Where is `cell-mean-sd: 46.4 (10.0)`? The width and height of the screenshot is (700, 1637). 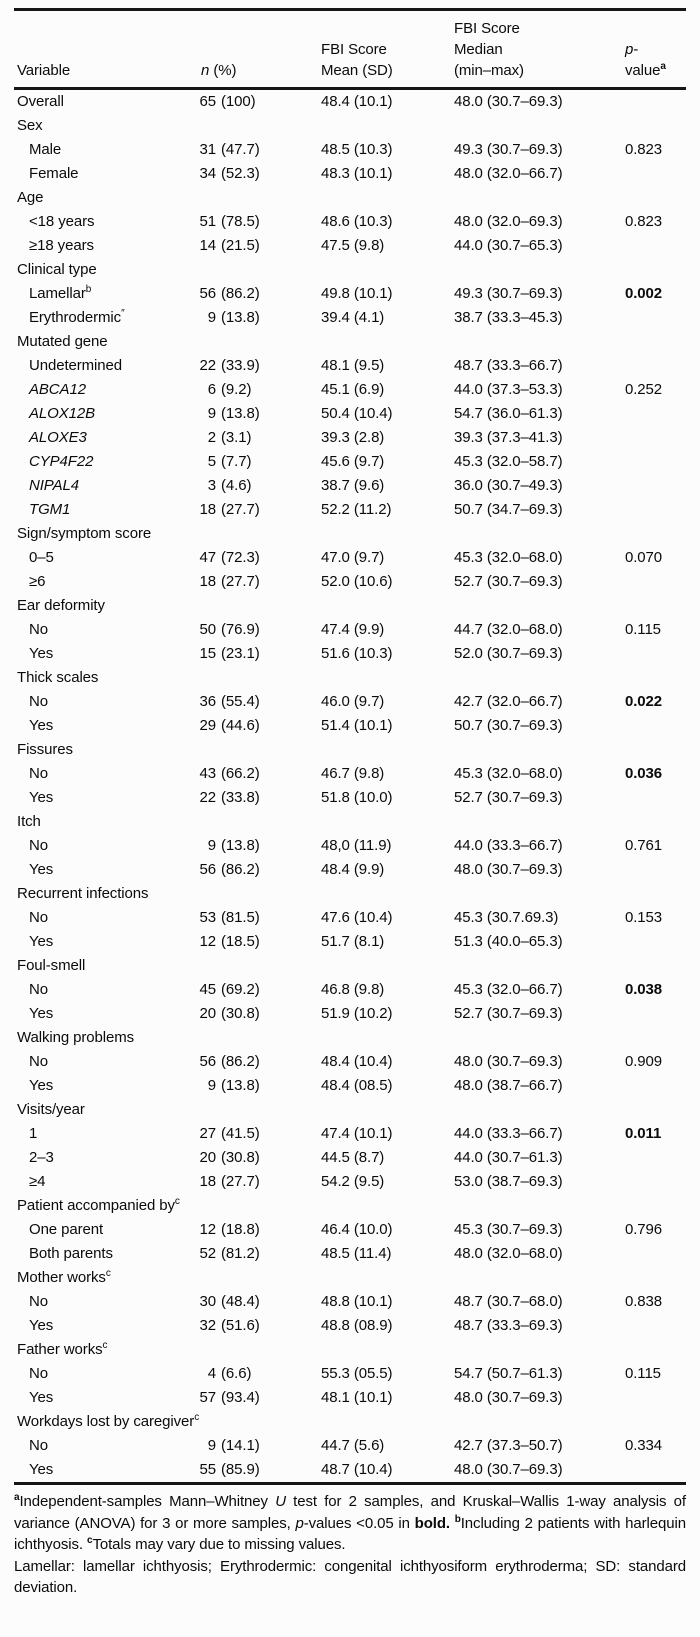 cell-mean-sd: 46.4 (10.0) is located at coordinates (357, 1229).